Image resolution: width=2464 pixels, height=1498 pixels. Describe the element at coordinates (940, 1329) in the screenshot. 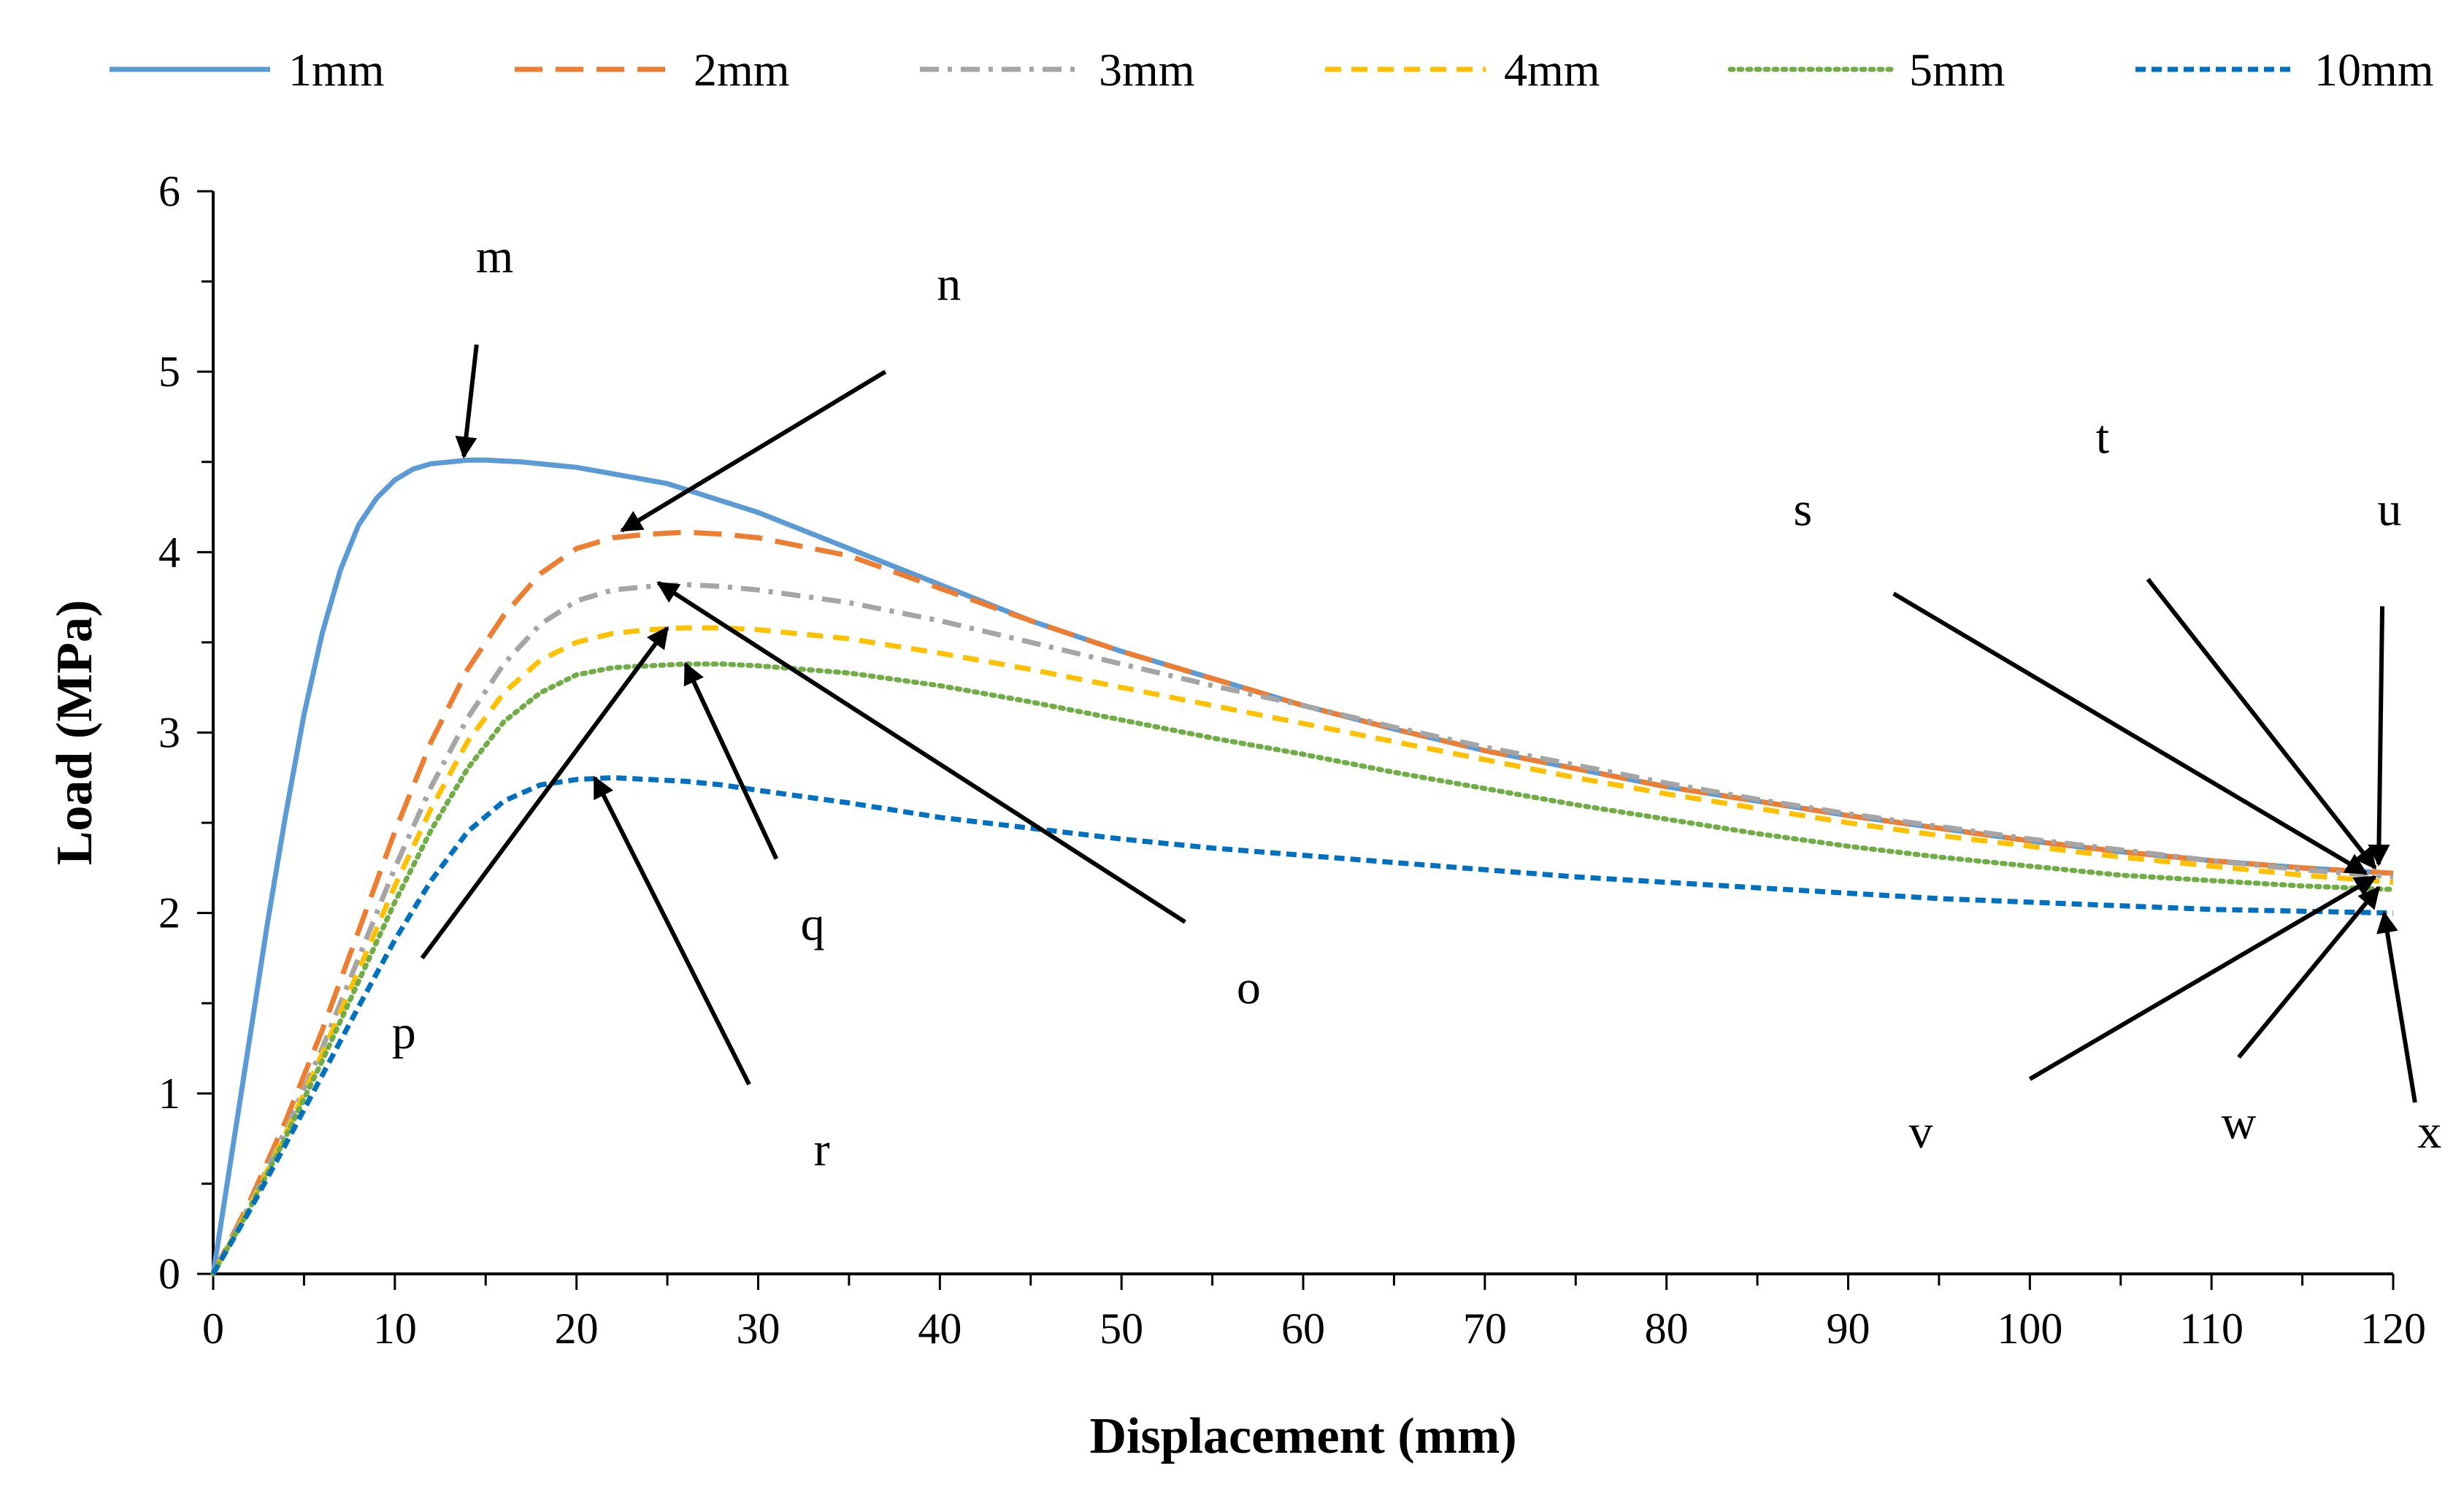

I see `x-tick-label: 40` at that location.